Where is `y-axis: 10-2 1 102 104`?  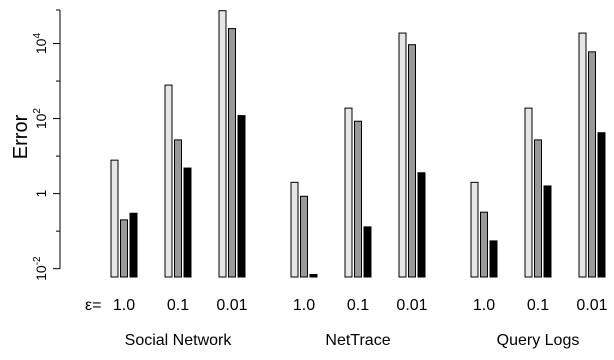 y-axis: 10-2 1 102 104 is located at coordinates (46, 145).